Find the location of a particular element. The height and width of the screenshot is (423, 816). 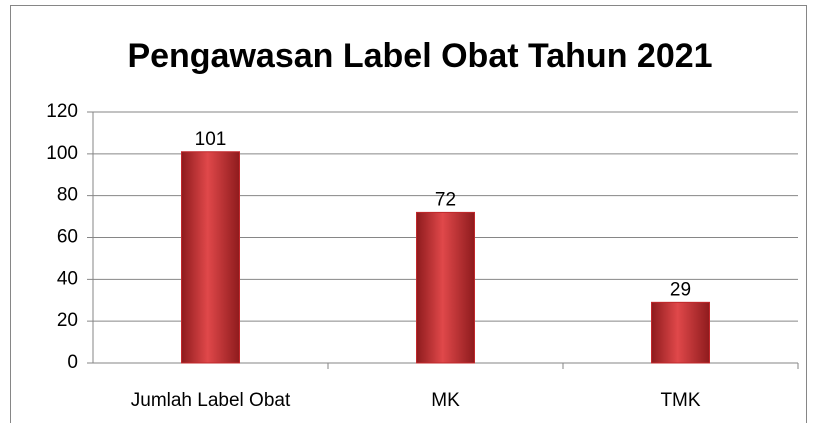

x-tick-label: Jumlah Label Obat is located at coordinates (211, 400).